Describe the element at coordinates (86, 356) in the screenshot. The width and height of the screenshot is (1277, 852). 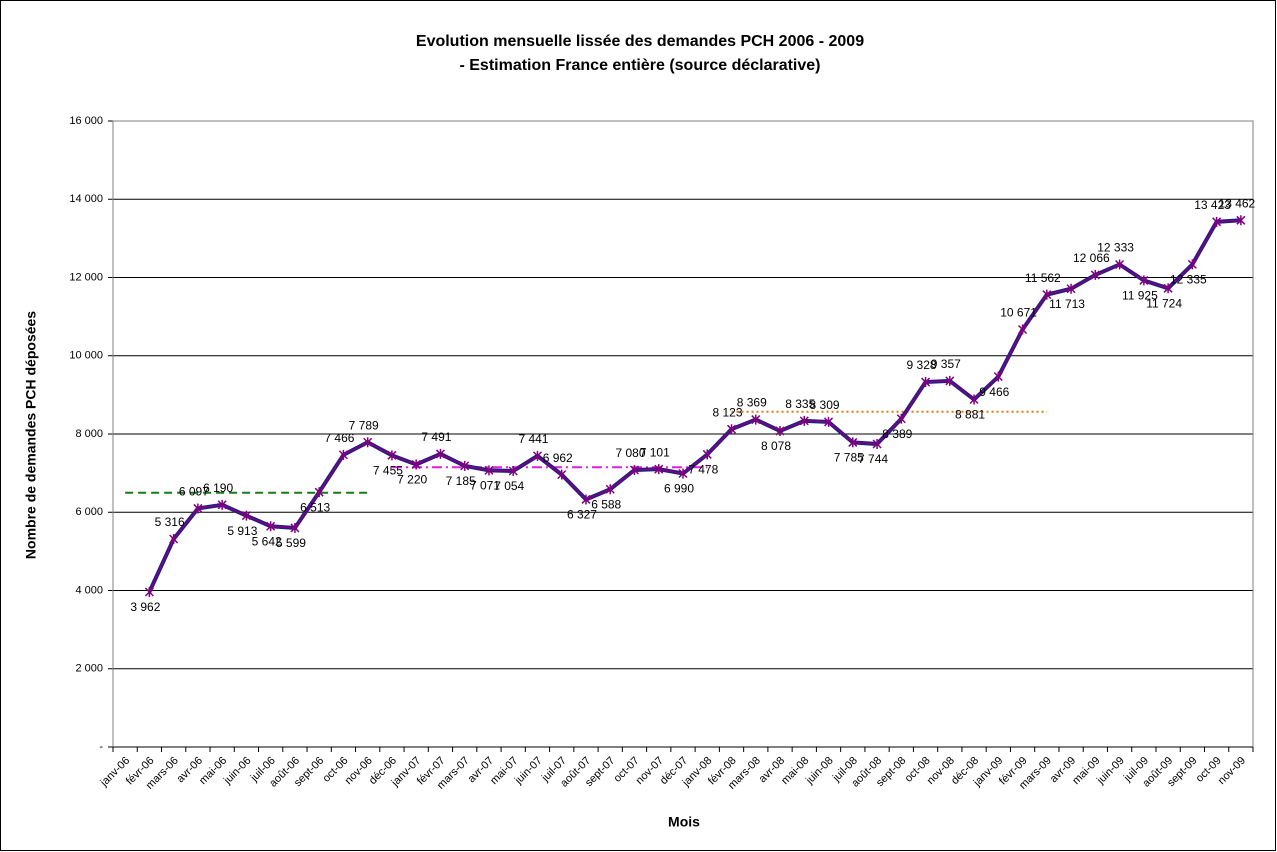
I see `y-tick-label: 10 000` at that location.